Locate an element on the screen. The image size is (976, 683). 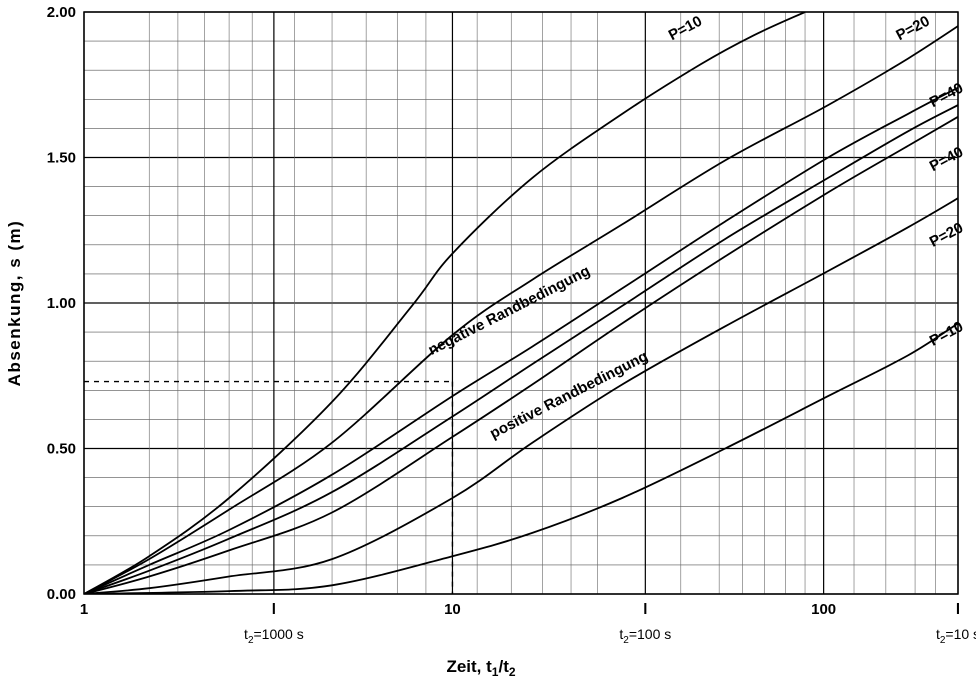
annotation: negative Randbedingung is located at coordinates (509, 310).